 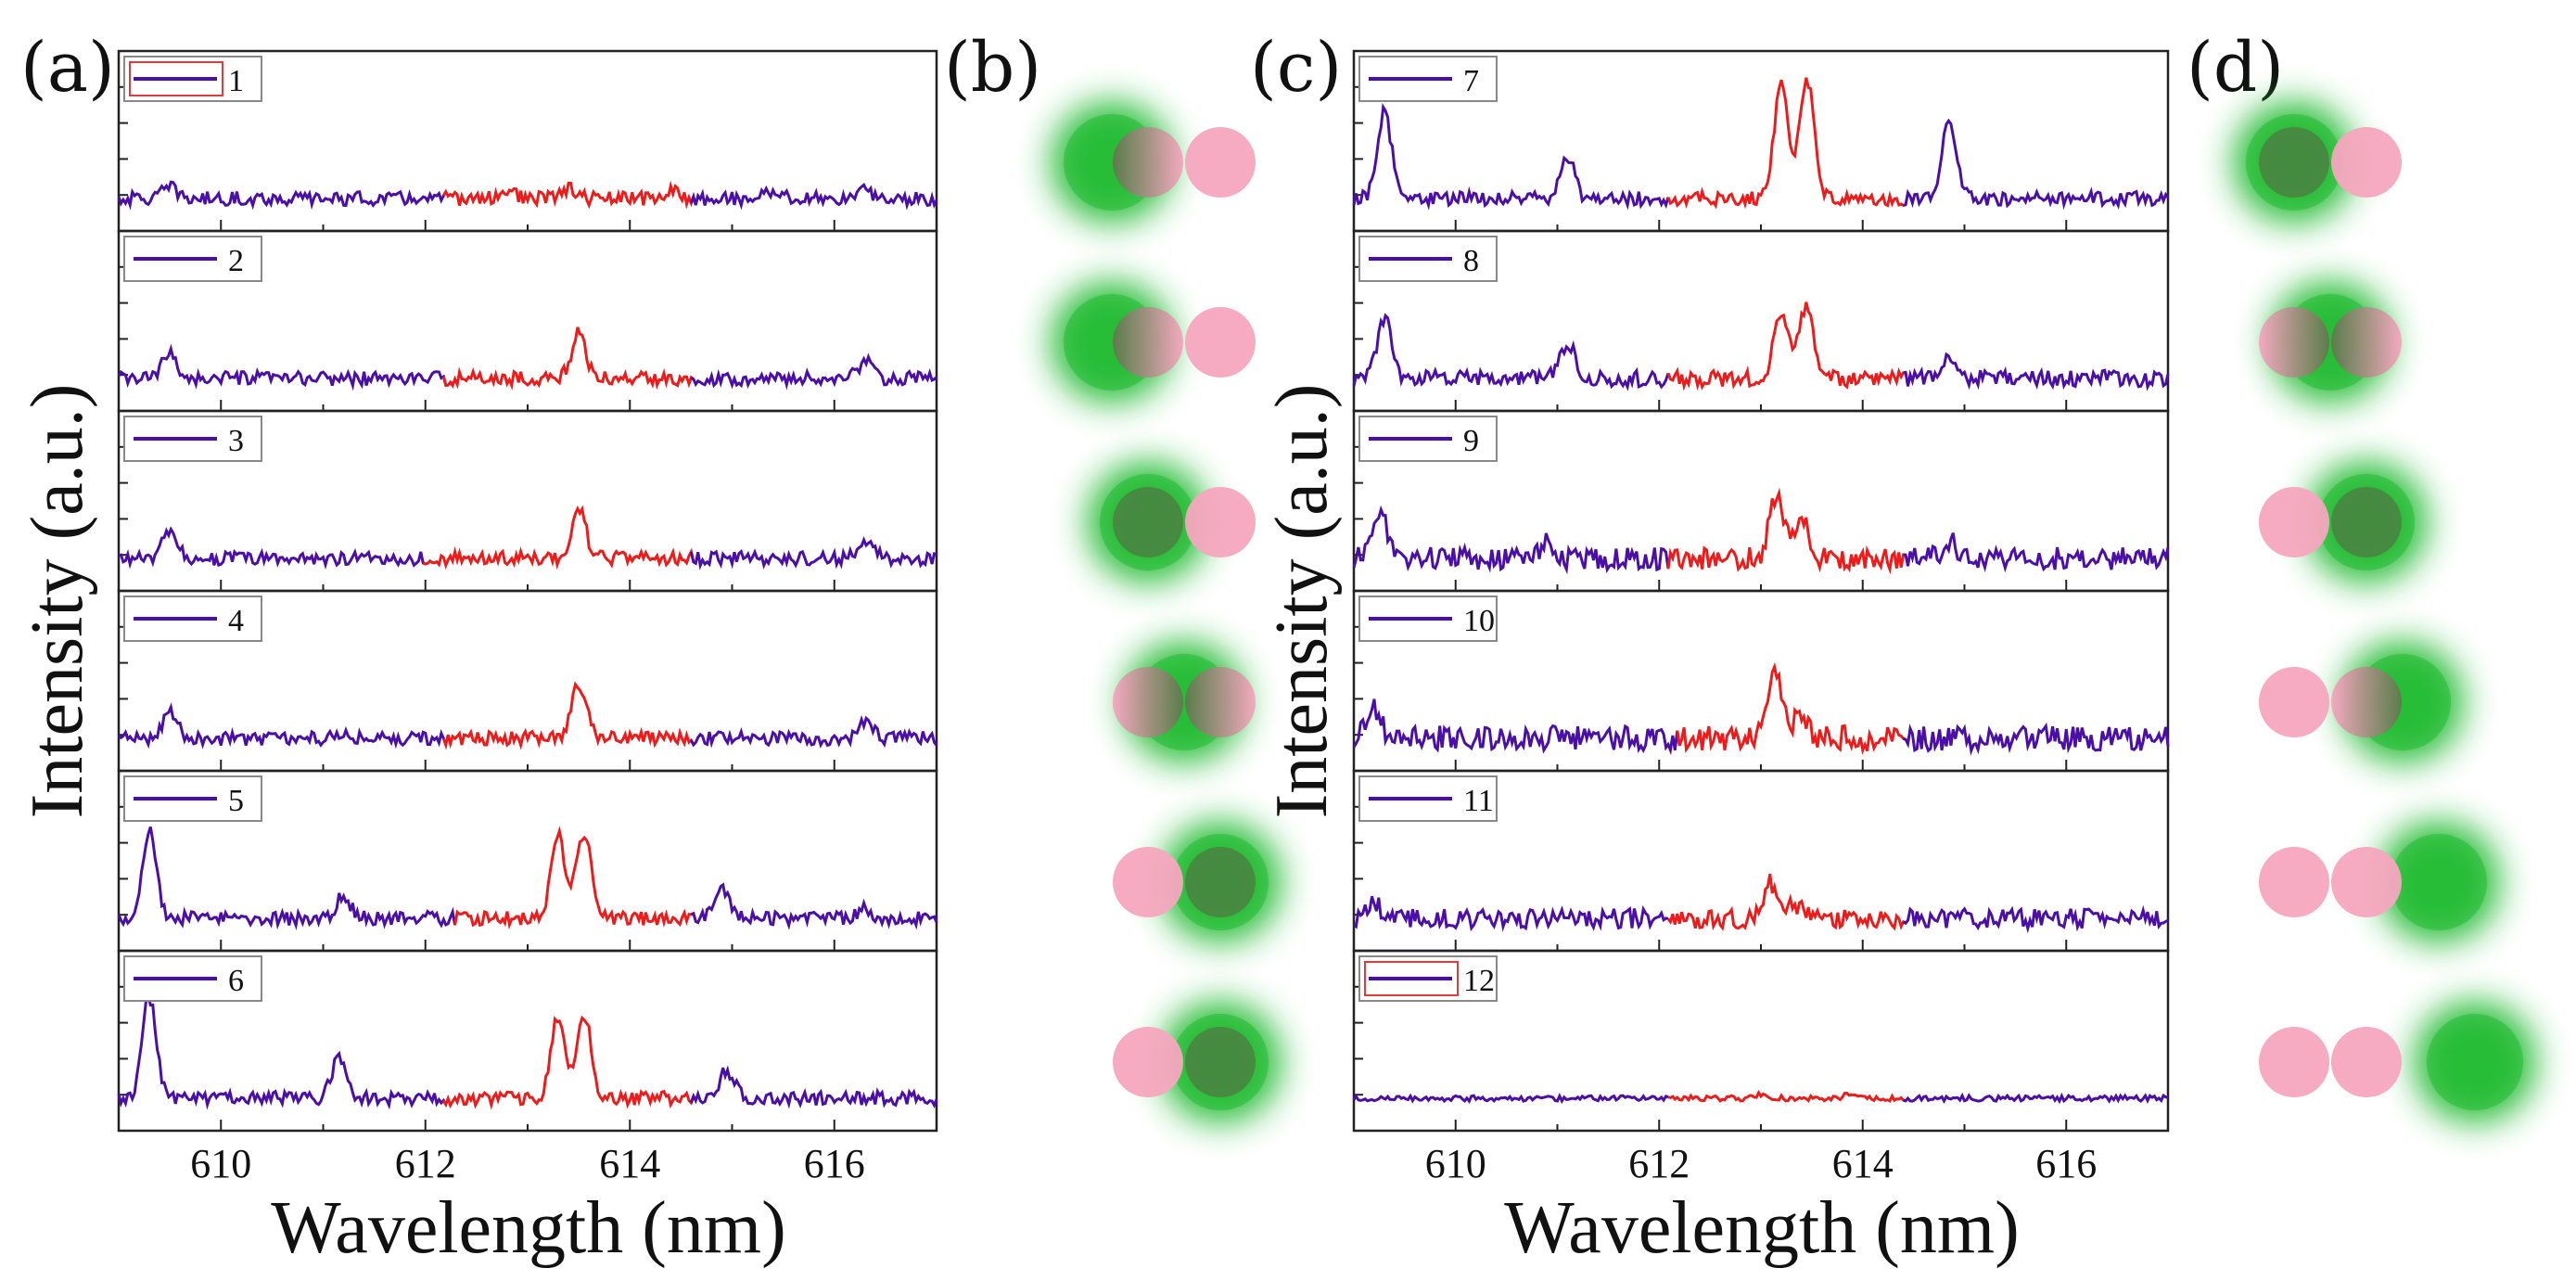 I want to click on x-axis-title-c: Wavelength (nm), so click(x=1762, y=1228).